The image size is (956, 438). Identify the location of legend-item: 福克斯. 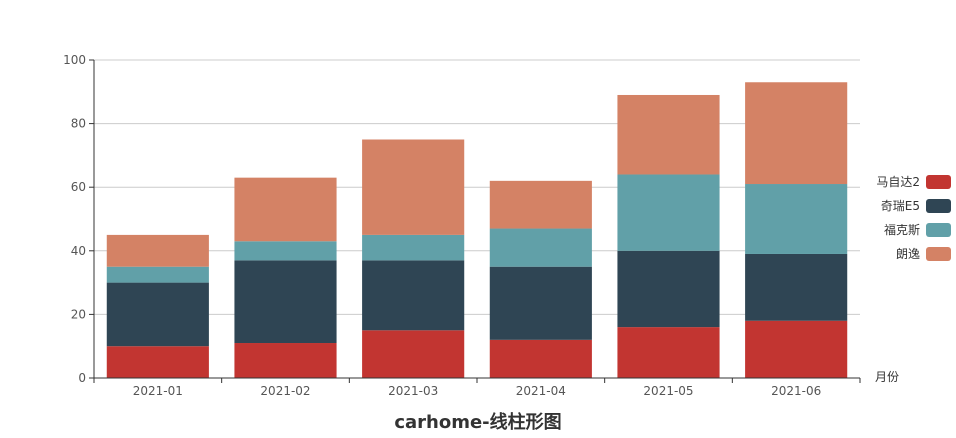
(917, 229).